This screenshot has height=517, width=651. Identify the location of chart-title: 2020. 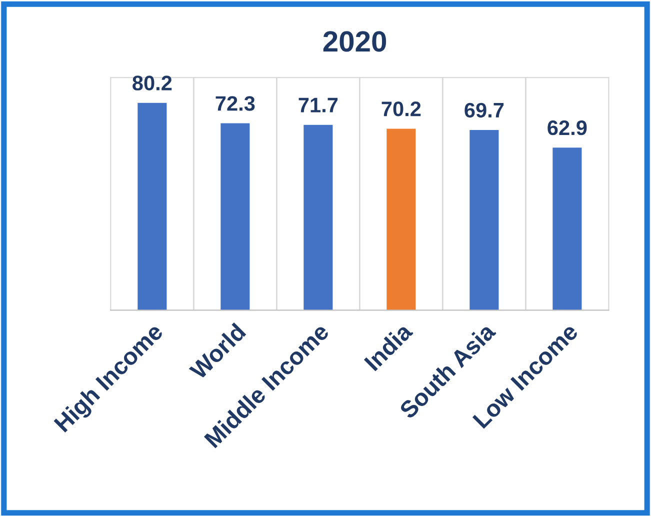
(354, 41).